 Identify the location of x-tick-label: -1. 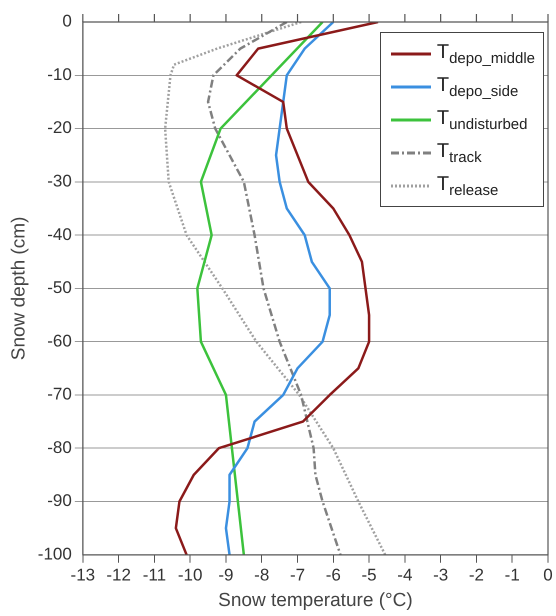
(512, 575).